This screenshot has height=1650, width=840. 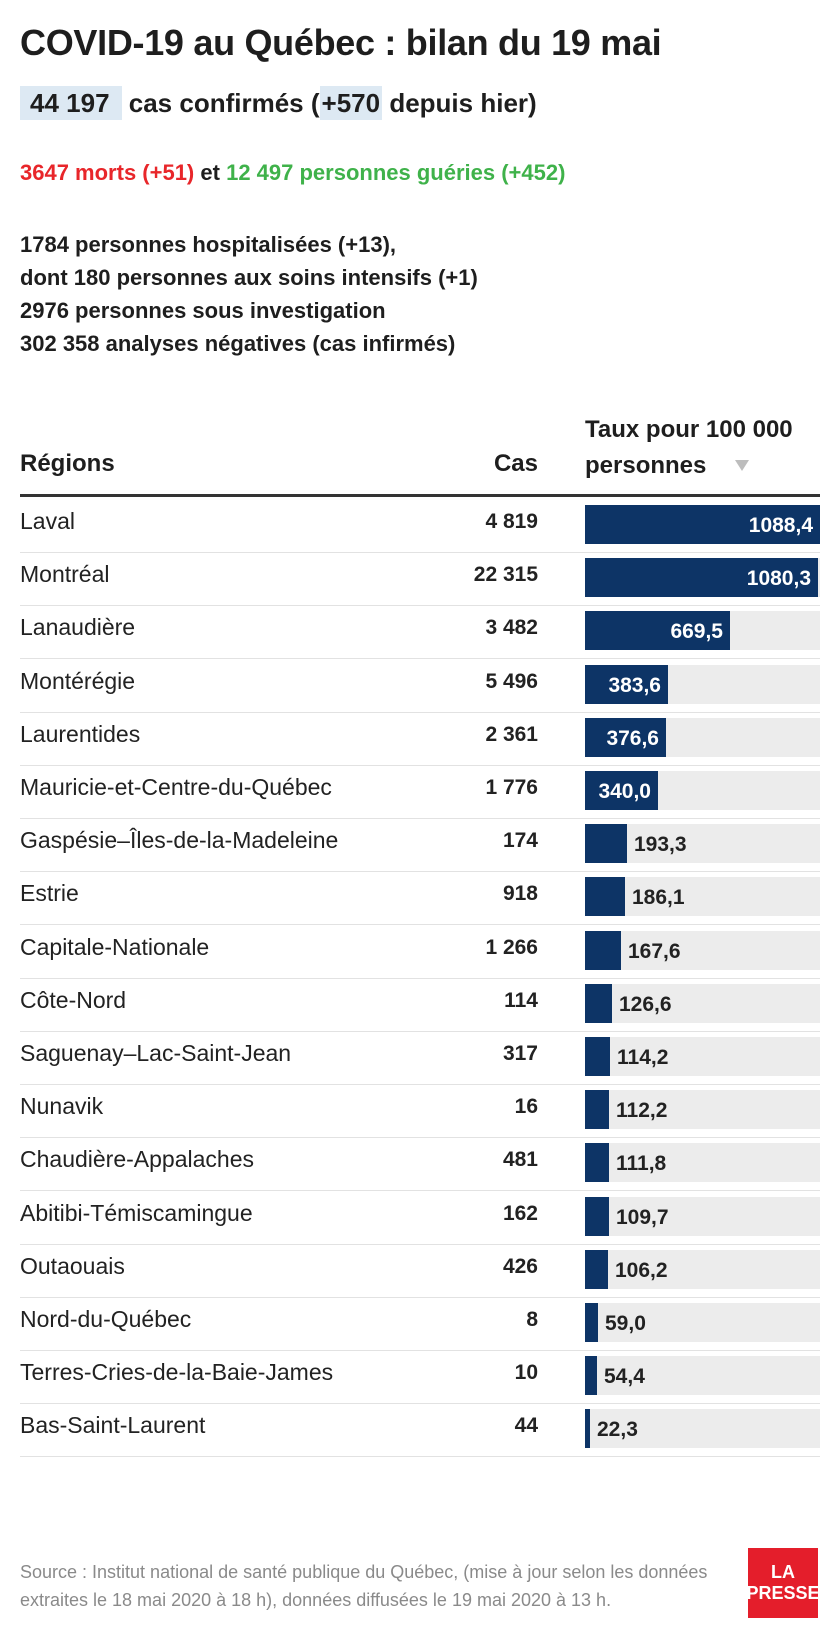 What do you see at coordinates (176, 787) in the screenshot?
I see `region-name: Mauricie-et-Centre-du-Québec` at bounding box center [176, 787].